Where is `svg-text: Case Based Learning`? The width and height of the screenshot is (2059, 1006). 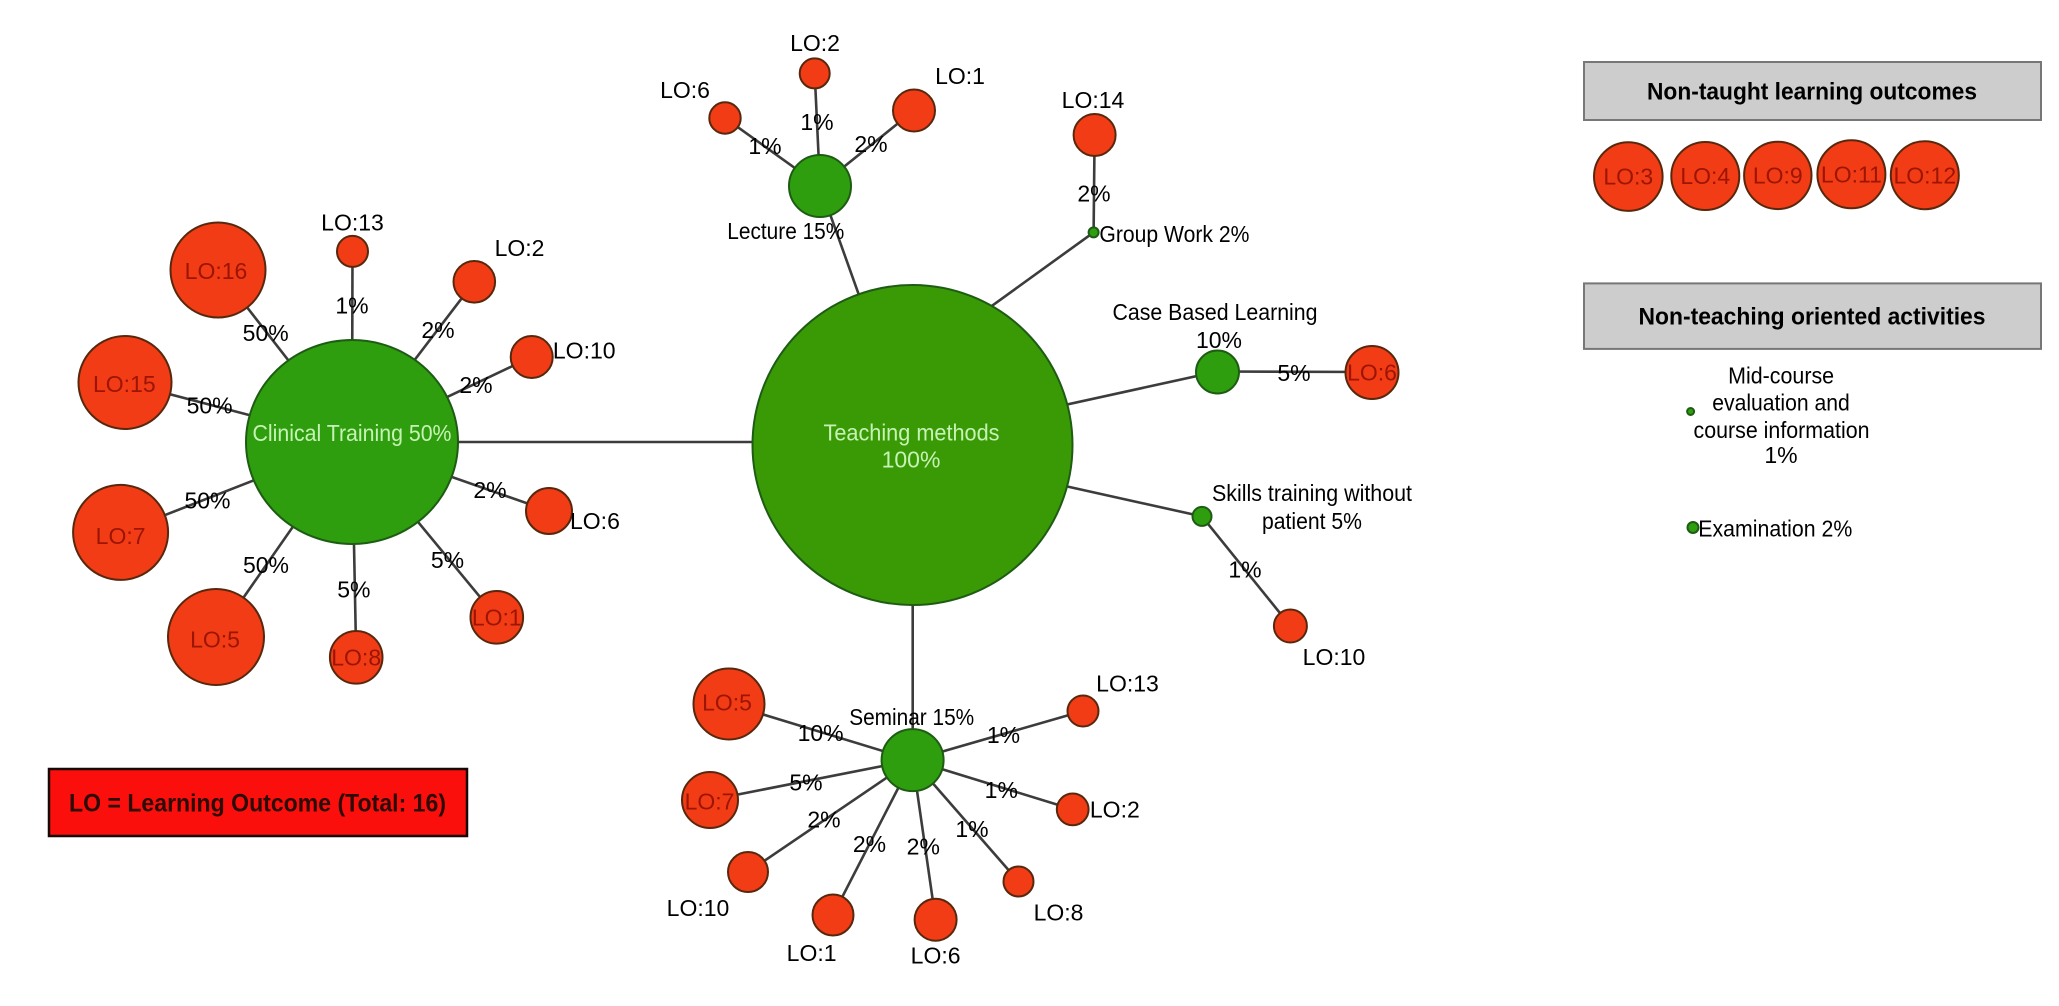 svg-text: Case Based Learning is located at coordinates (1215, 312).